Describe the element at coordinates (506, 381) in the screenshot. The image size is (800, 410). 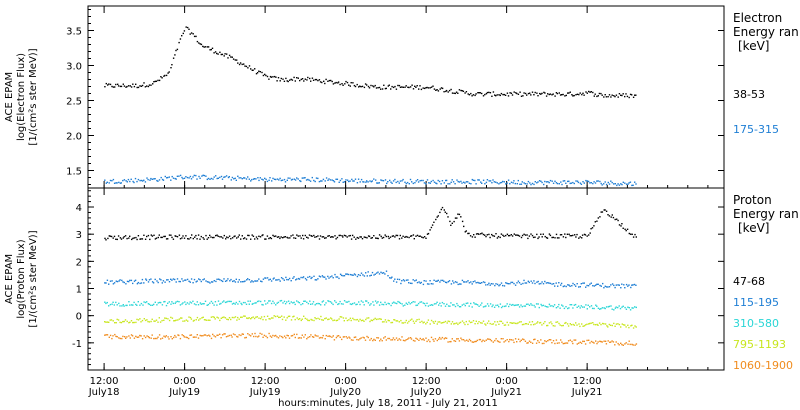
I see `xtick-label-time: 0:00` at that location.